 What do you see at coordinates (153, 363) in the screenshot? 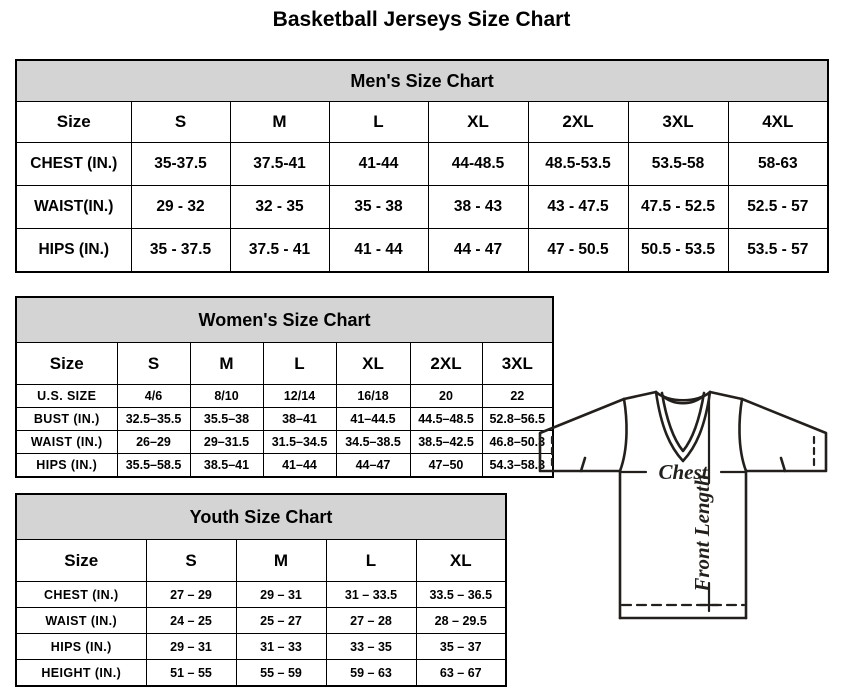
I see `womens-header-cell-1: S` at bounding box center [153, 363].